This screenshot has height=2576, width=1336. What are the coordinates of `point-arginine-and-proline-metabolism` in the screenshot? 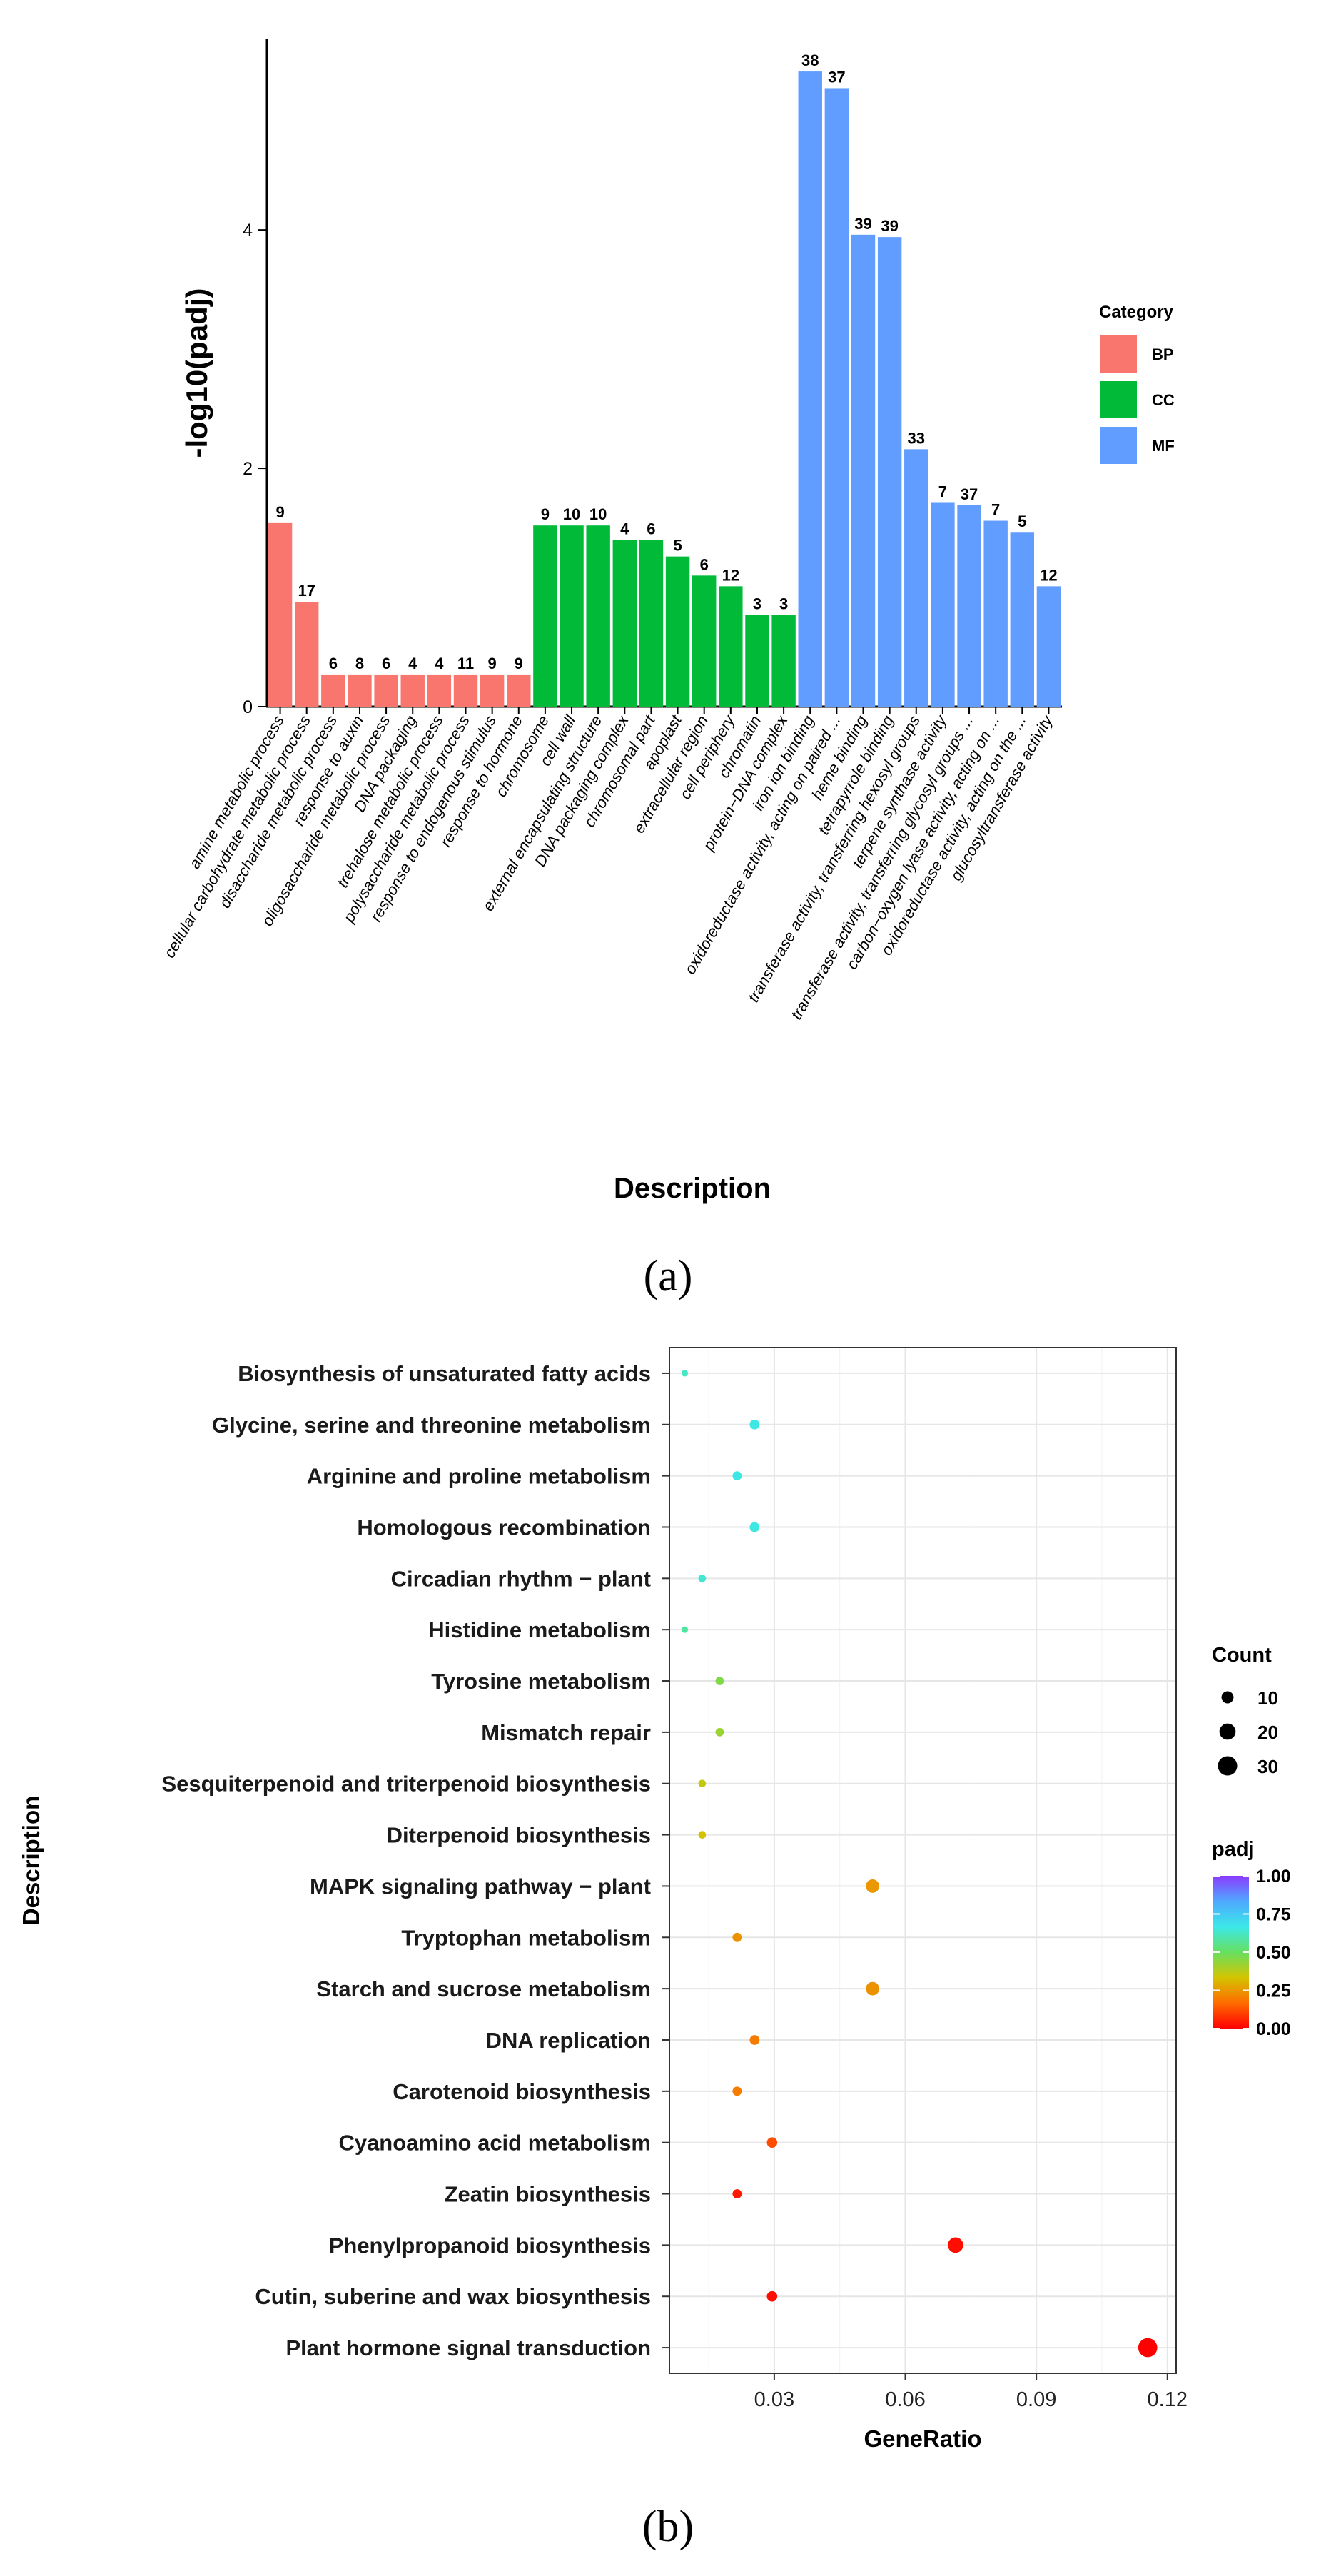 It's located at (737, 1476).